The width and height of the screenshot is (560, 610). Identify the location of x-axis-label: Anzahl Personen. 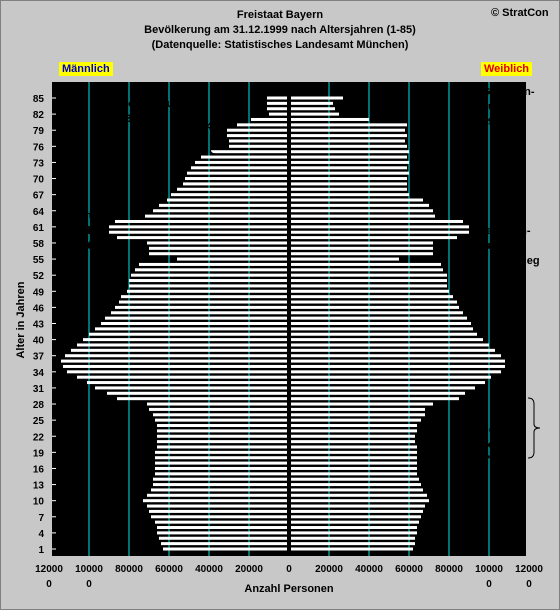
(289, 589).